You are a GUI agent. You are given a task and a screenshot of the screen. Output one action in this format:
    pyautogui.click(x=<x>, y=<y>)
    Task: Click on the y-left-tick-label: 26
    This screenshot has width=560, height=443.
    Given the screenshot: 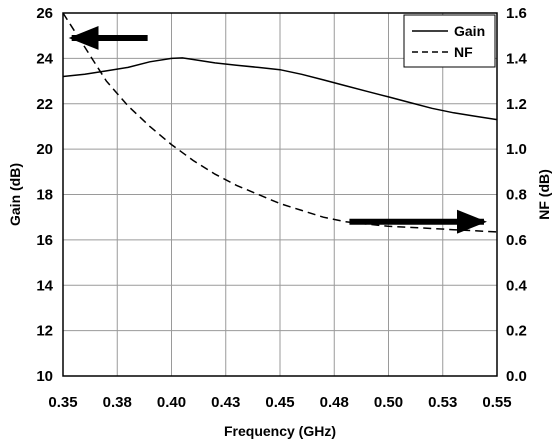 What is the action you would take?
    pyautogui.click(x=44, y=13)
    